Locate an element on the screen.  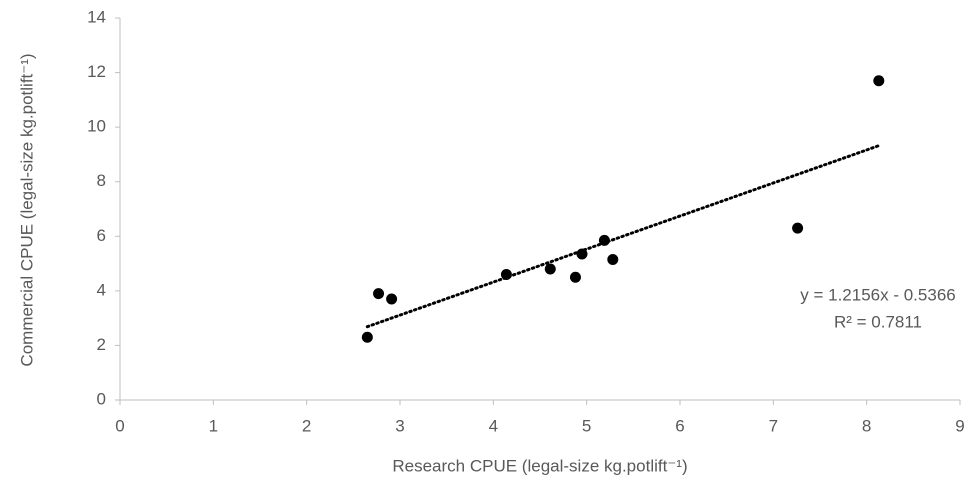
y-tick-label: 12 is located at coordinates (96, 71).